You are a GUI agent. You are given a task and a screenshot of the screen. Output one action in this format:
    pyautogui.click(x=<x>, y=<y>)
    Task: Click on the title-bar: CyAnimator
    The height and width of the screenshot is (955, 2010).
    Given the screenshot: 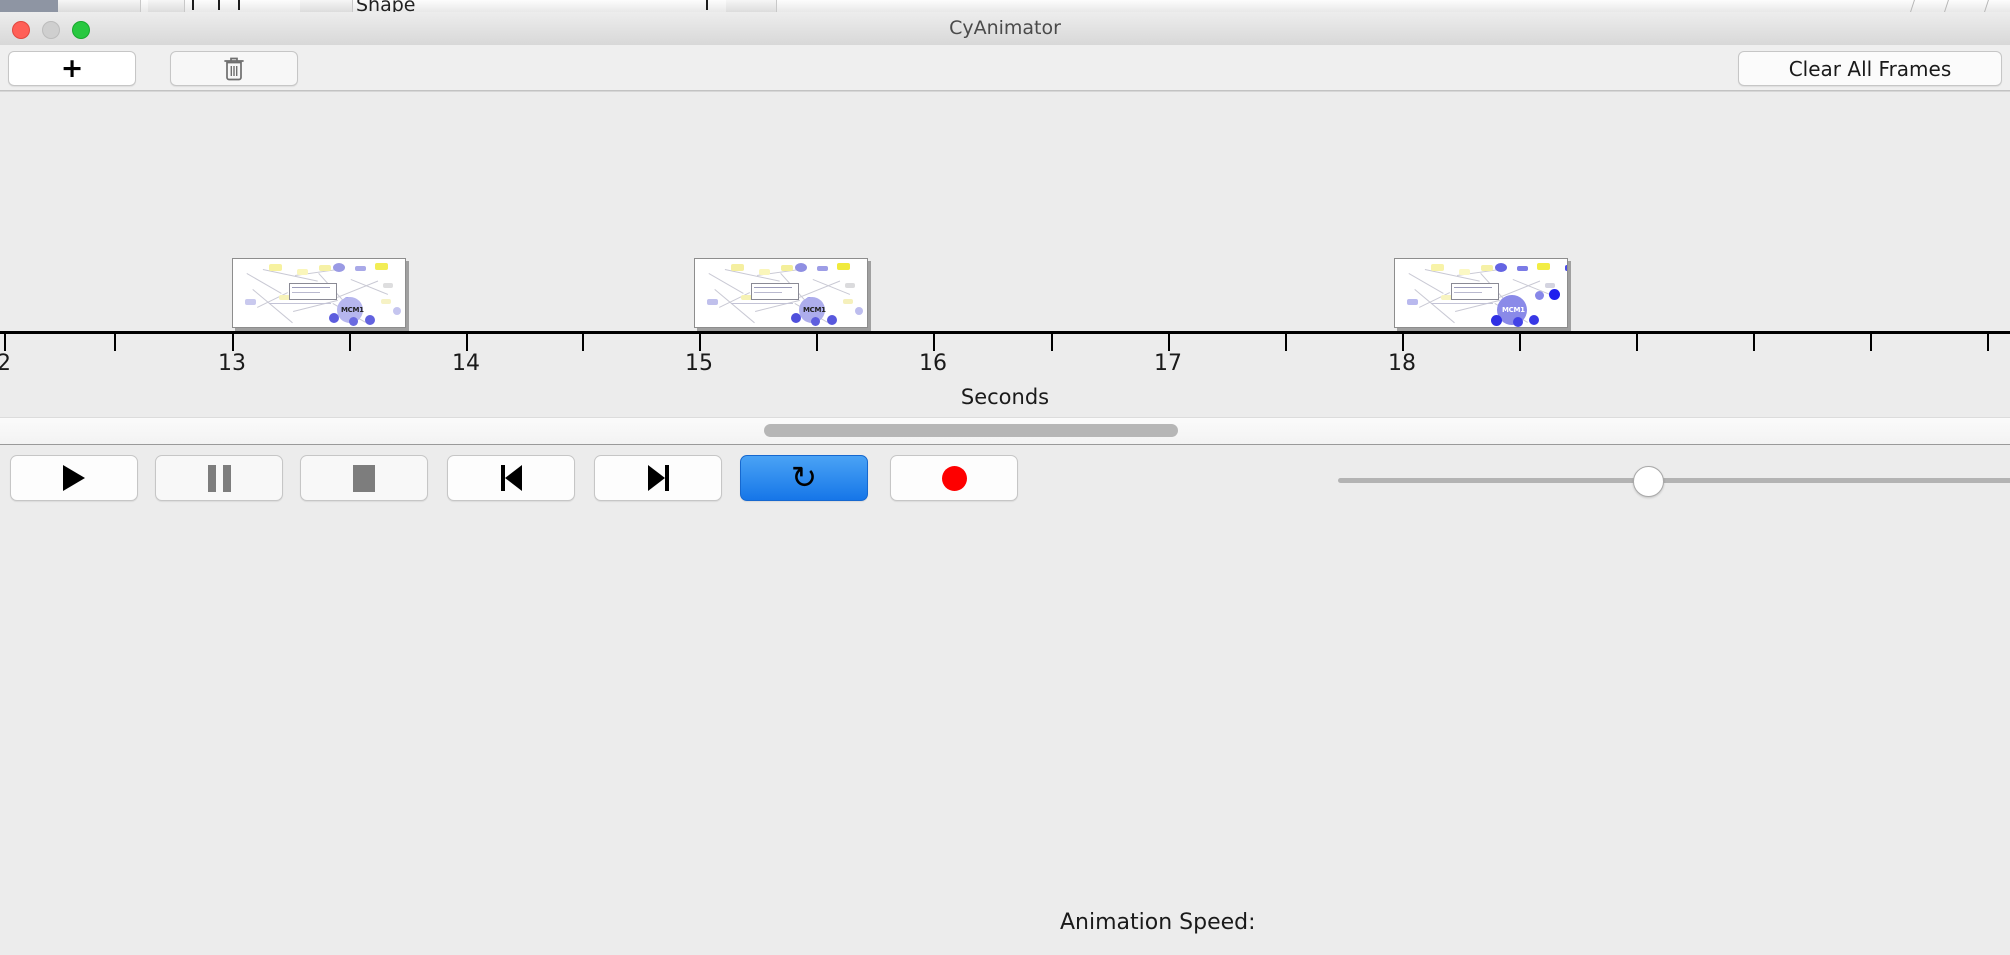 What is the action you would take?
    pyautogui.click(x=1005, y=29)
    